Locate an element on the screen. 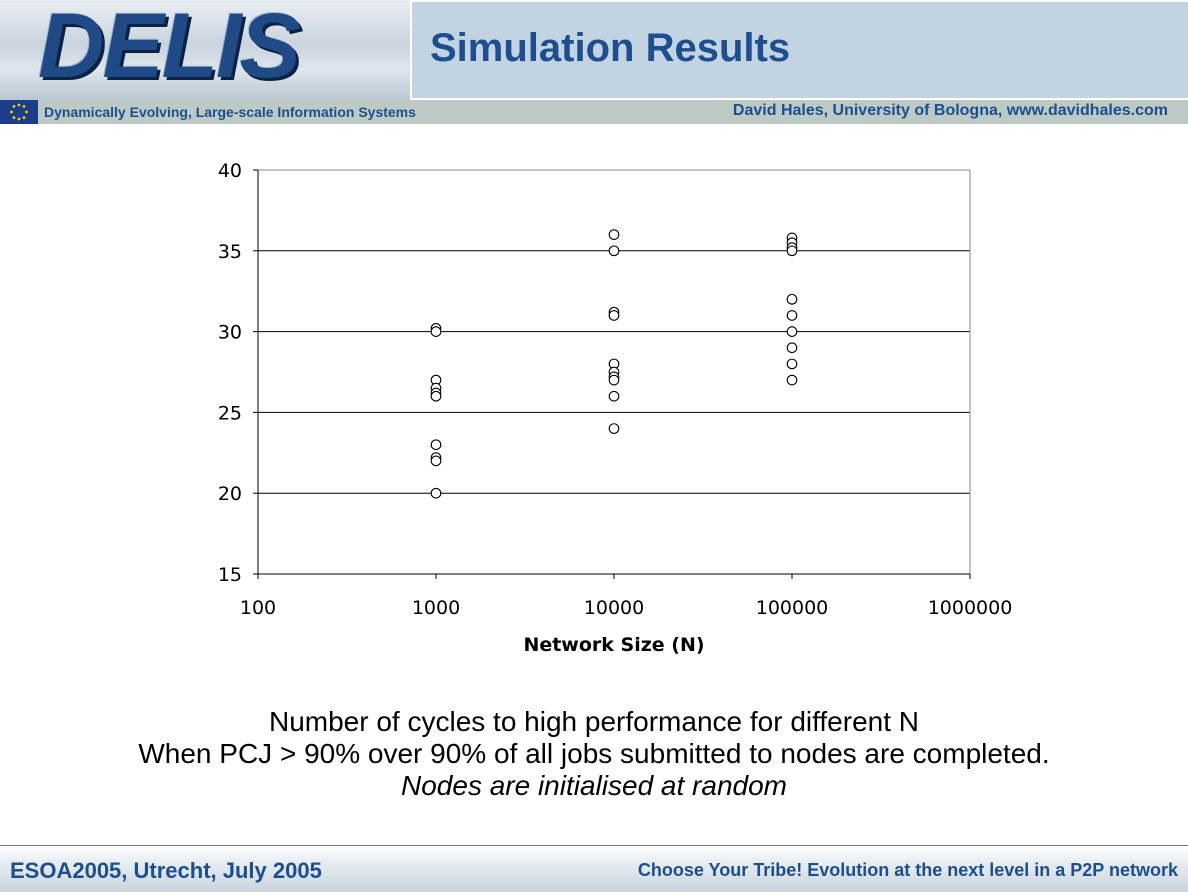  x-tick-label: 1000 is located at coordinates (436, 608).